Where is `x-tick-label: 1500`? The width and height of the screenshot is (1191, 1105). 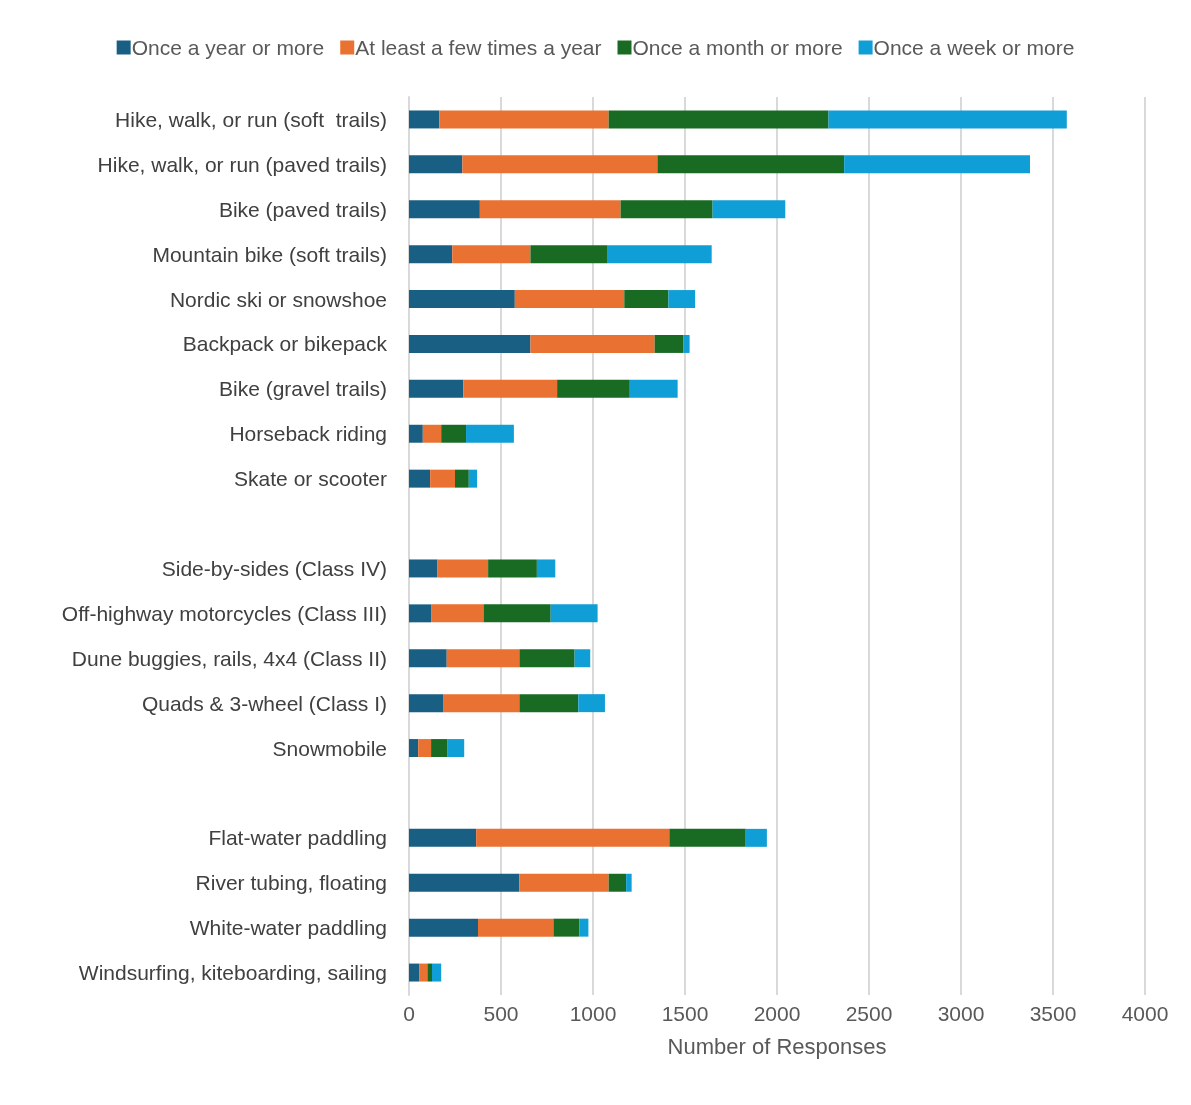
x-tick-label: 1500 is located at coordinates (685, 1013).